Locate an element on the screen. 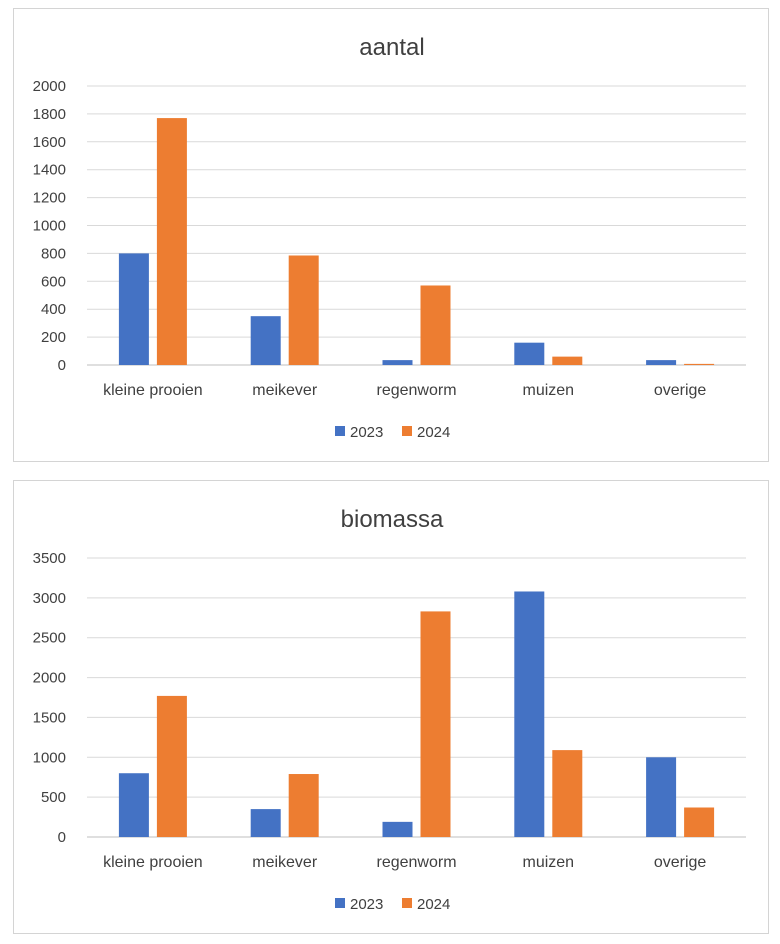  y-tick-label: 1200 is located at coordinates (49, 198).